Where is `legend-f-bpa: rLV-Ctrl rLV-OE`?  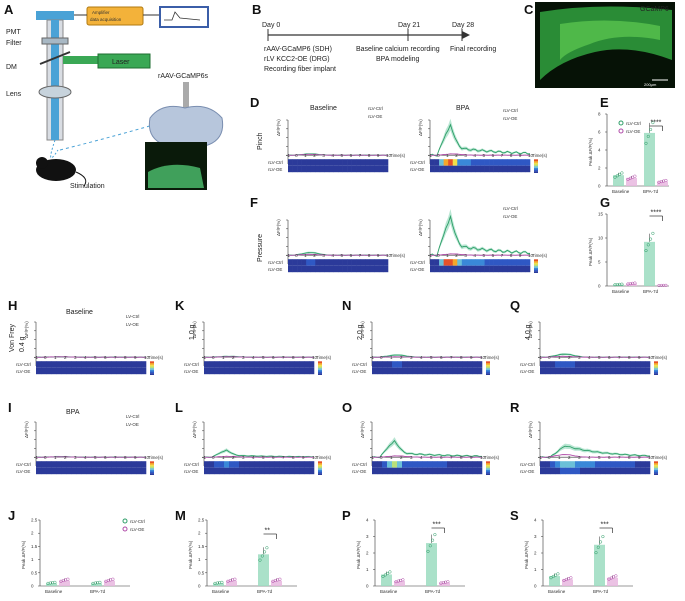
legend-f-bpa: rLV-Ctrl rLV-OE is located at coordinates (510, 212).